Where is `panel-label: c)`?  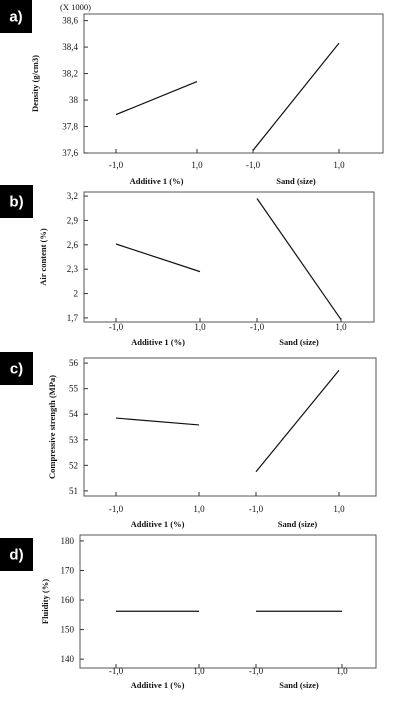 panel-label: c) is located at coordinates (16, 369).